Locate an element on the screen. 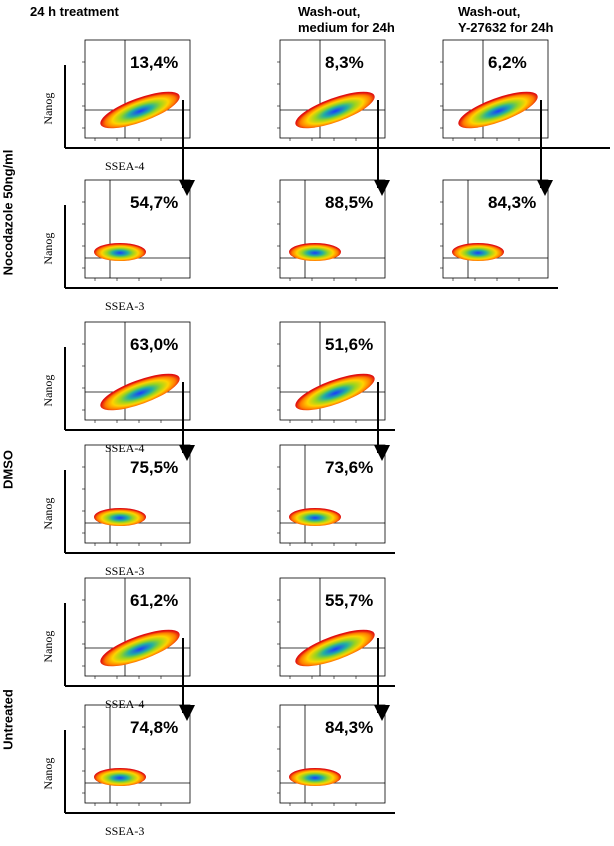 This screenshot has width=614, height=846. percentage: 54,7% is located at coordinates (154, 202).